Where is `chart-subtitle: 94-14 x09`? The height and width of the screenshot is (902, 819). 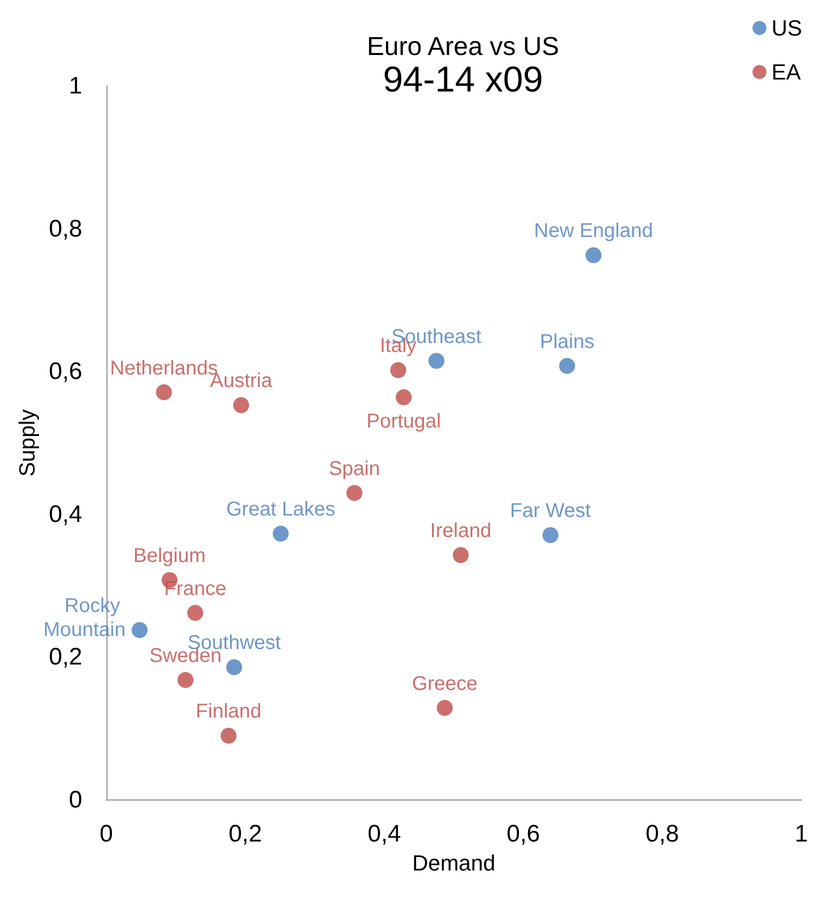
chart-subtitle: 94-14 x09 is located at coordinates (463, 79).